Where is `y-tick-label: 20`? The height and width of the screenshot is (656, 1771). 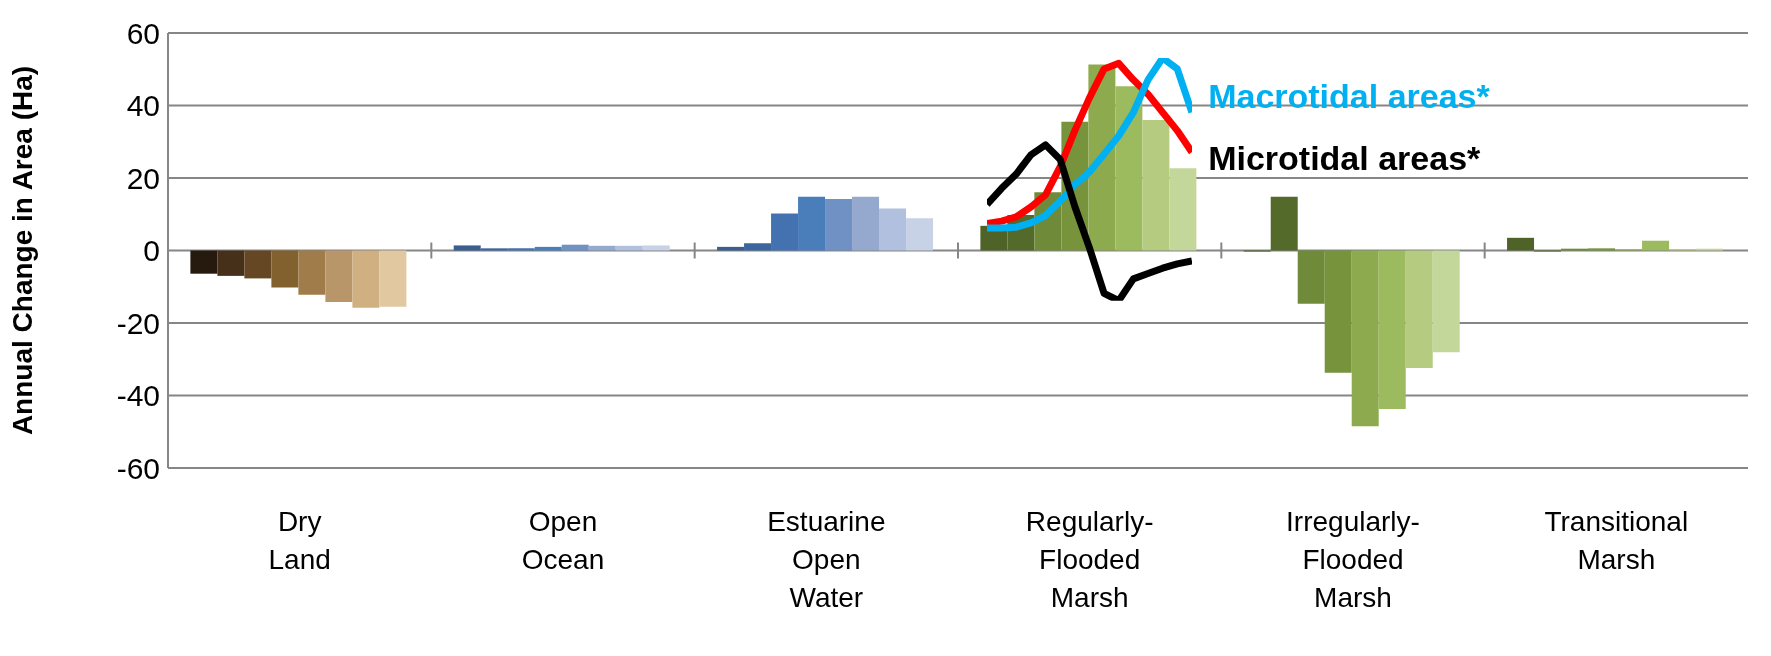
y-tick-label: 20 is located at coordinates (143, 178).